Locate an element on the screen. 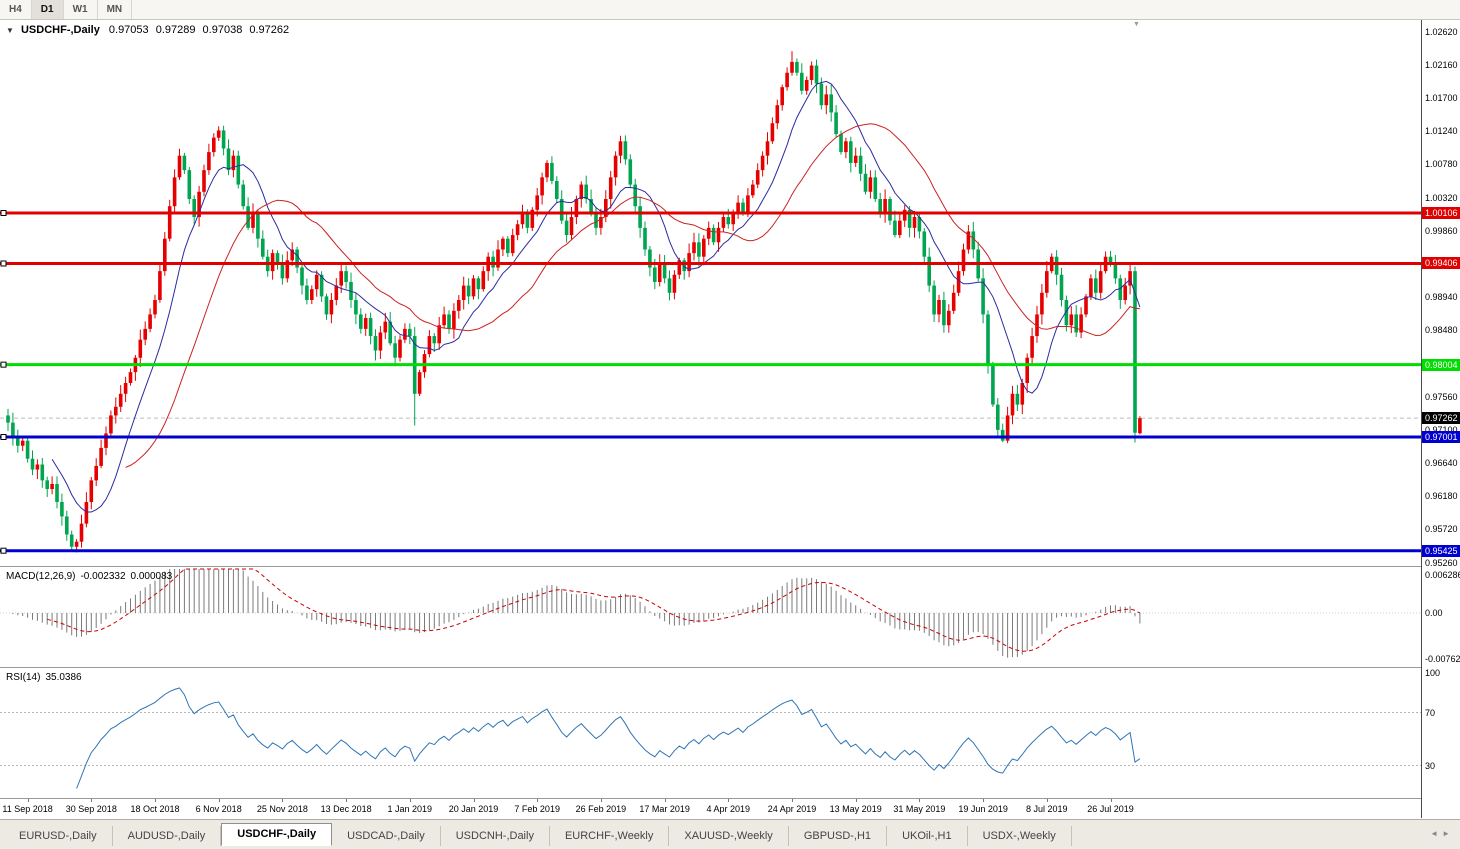  rsi-name: RSI(14) is located at coordinates (23, 677).